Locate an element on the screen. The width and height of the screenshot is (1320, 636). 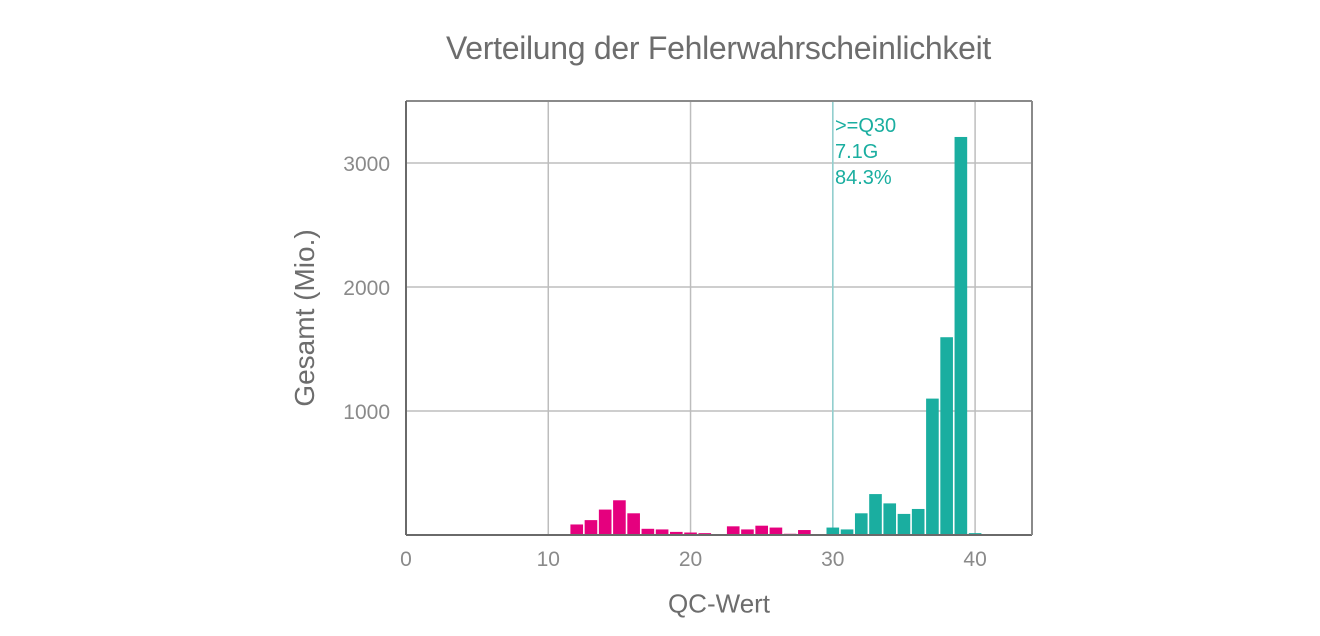
x-tick-label: 40 is located at coordinates (974, 559).